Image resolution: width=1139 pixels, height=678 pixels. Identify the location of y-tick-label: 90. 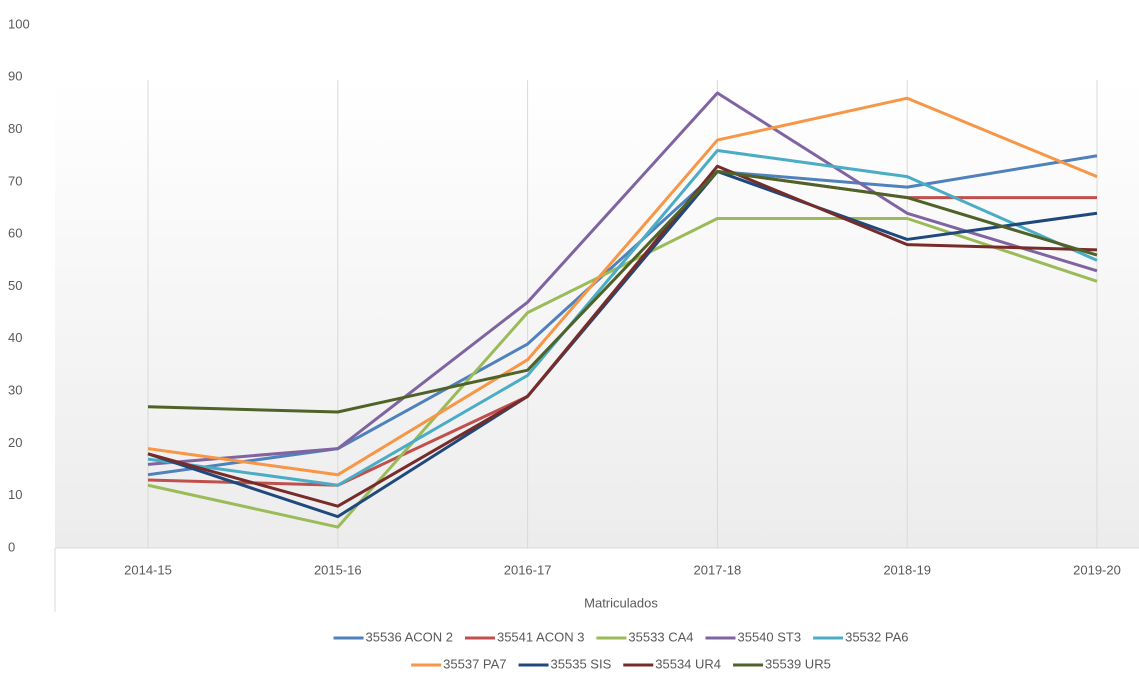
(15, 76).